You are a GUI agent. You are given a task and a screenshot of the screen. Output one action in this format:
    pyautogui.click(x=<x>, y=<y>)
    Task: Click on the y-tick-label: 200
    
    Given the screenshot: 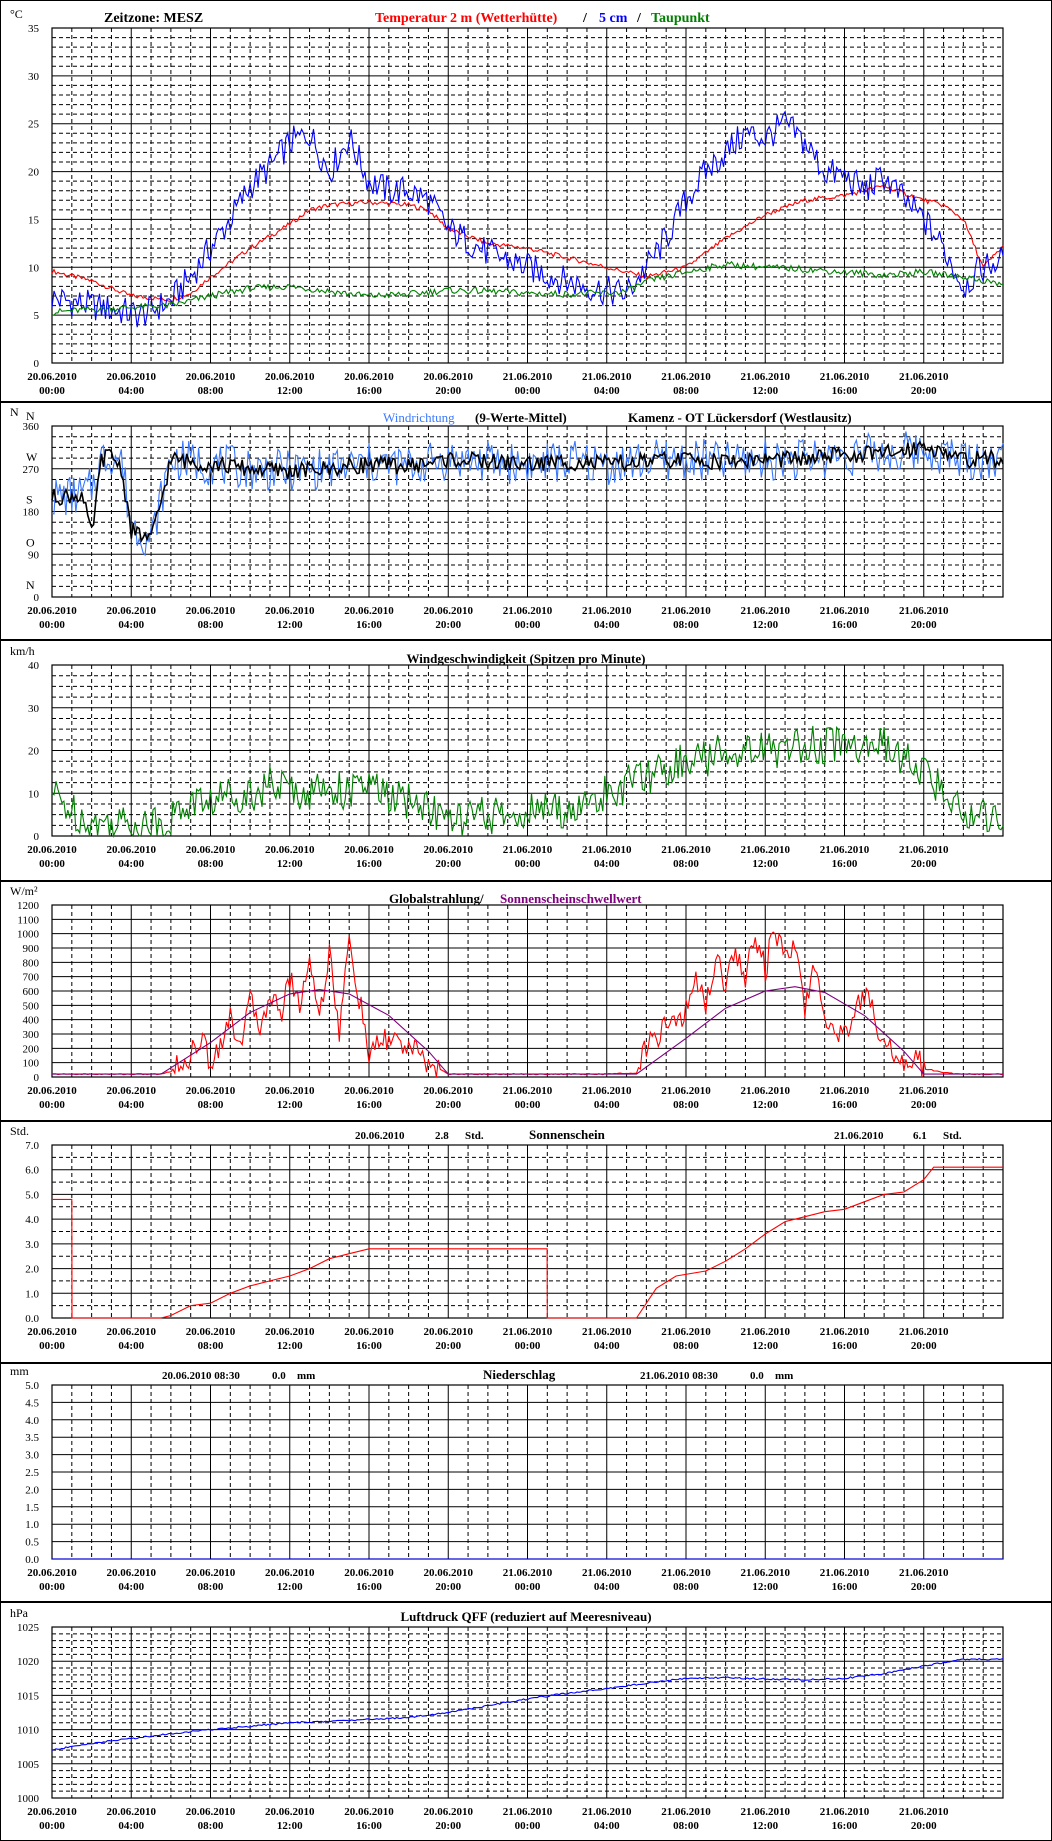 What is the action you would take?
    pyautogui.click(x=31, y=1049)
    